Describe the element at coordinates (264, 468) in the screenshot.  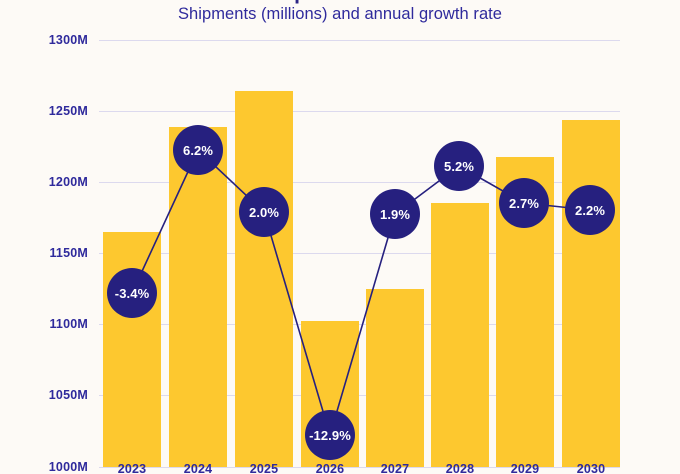
I see `x-axis-tick-label: 2025` at that location.